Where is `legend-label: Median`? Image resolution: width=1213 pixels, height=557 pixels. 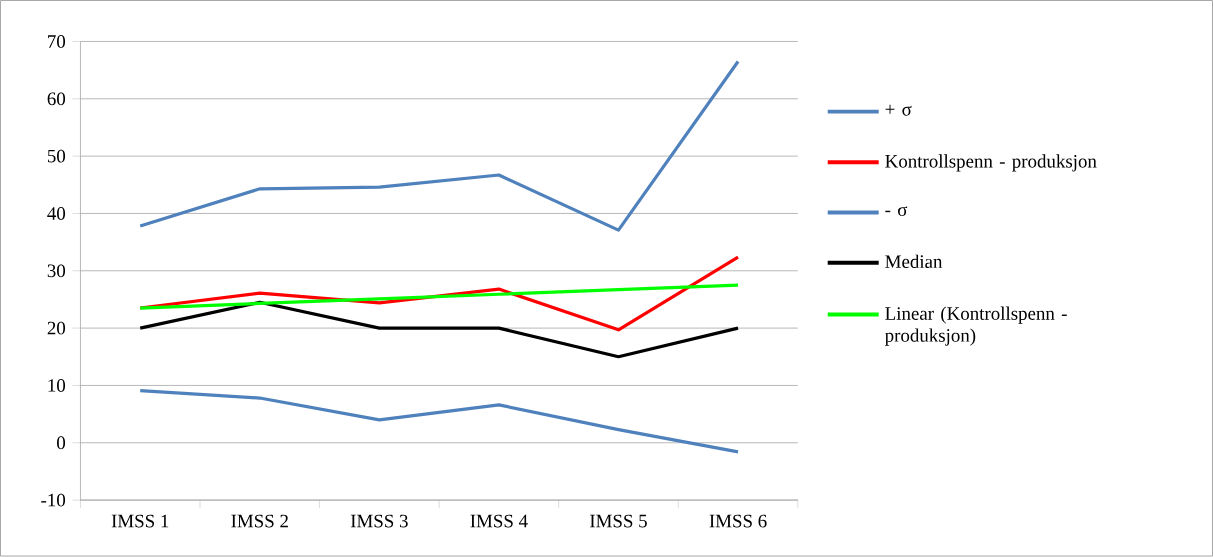
legend-label: Median is located at coordinates (914, 261).